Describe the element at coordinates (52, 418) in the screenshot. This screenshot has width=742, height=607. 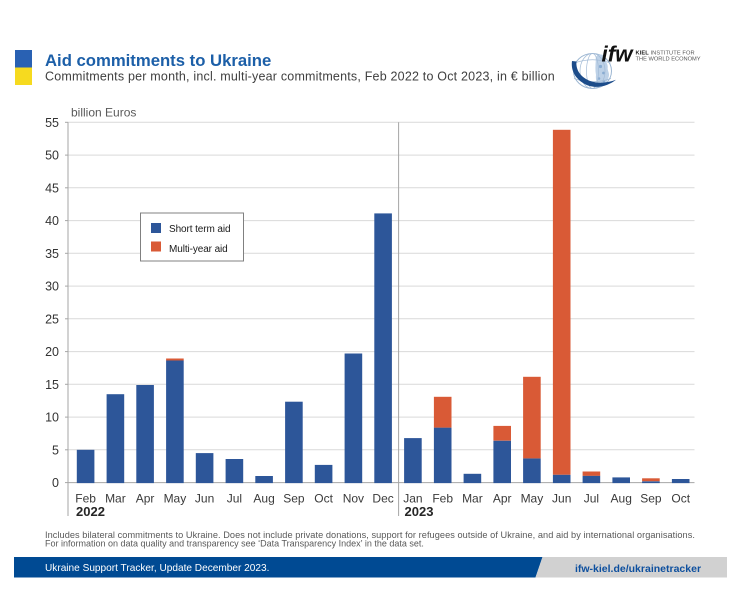
I see `svg-text: 10` at that location.